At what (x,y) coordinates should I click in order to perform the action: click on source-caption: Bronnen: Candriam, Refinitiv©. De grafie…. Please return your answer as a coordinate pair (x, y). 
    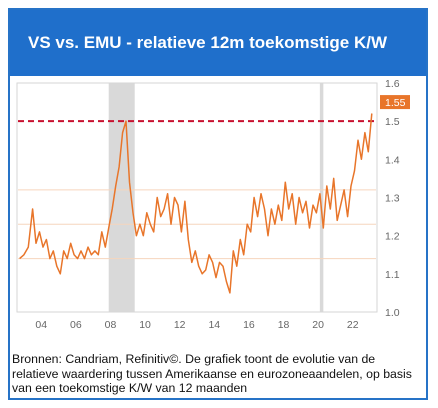
    Looking at the image, I should click on (212, 374).